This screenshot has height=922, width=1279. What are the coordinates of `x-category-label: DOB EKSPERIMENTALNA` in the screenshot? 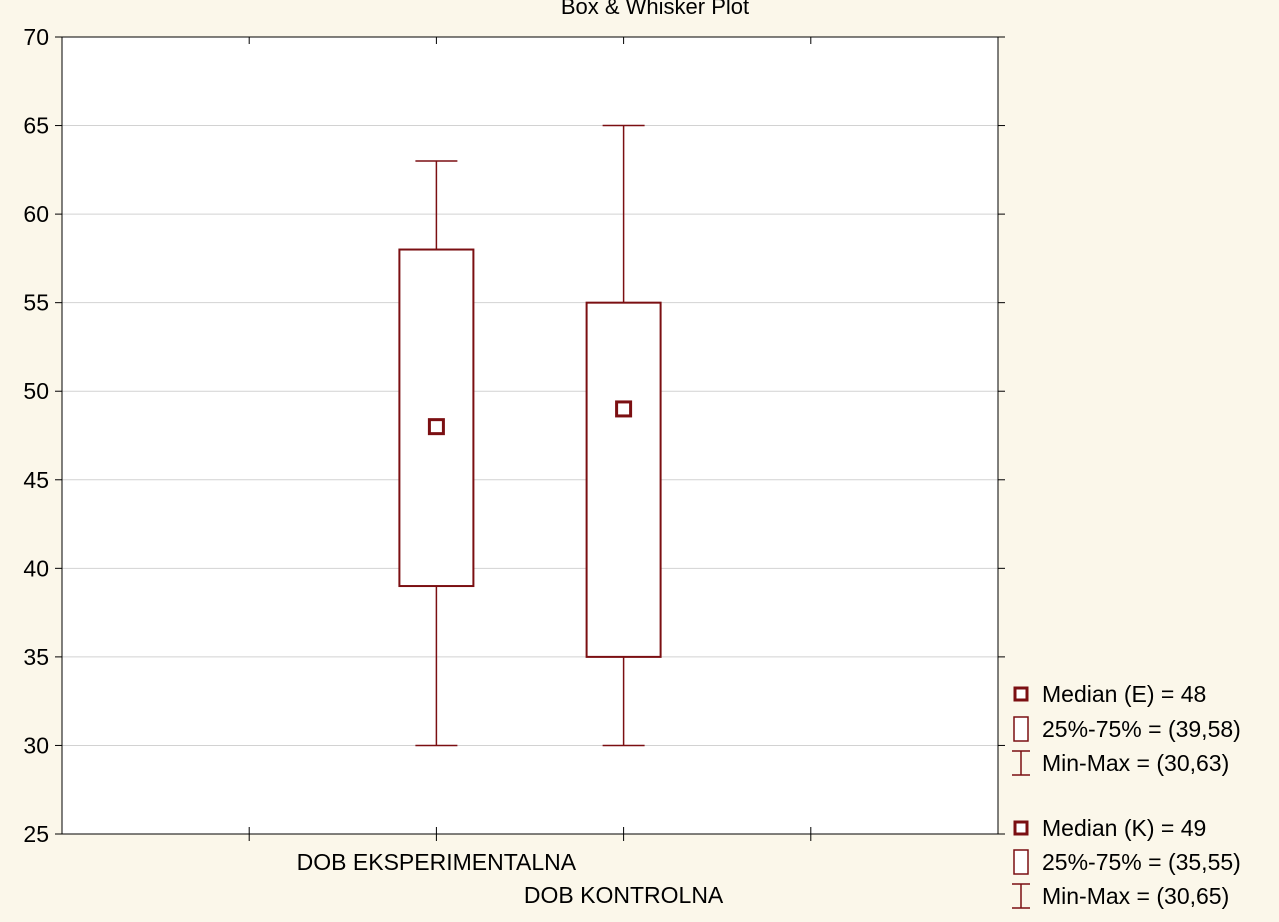 It's located at (437, 862).